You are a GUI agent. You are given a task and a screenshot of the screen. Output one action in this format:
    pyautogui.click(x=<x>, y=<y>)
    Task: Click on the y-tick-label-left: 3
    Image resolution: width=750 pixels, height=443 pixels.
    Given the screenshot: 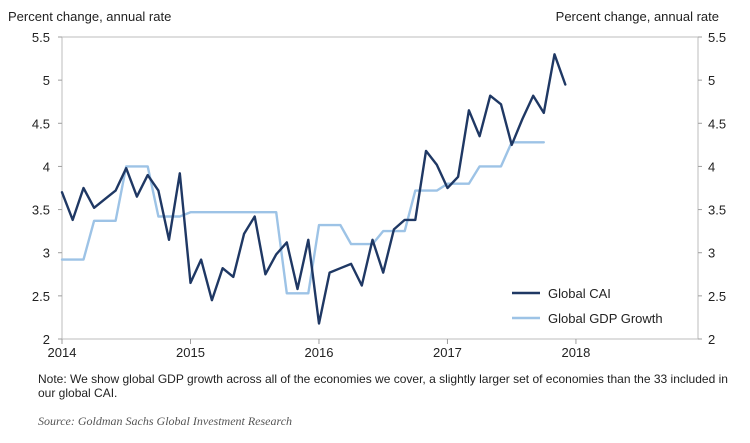 What is the action you would take?
    pyautogui.click(x=46, y=253)
    